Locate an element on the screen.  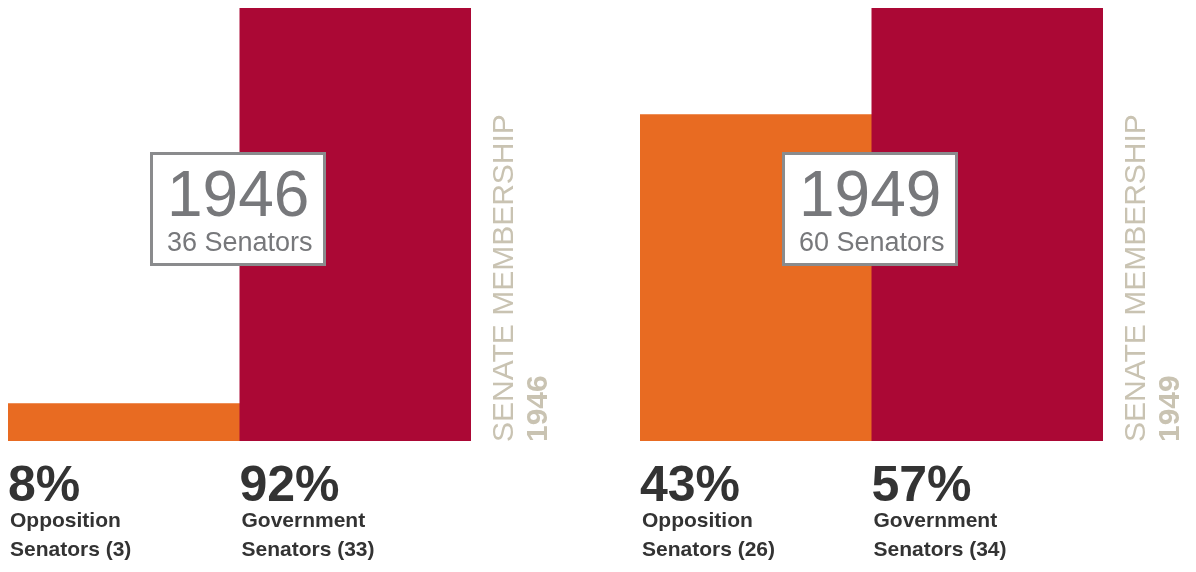
text: 60 Senators is located at coordinates (872, 242).